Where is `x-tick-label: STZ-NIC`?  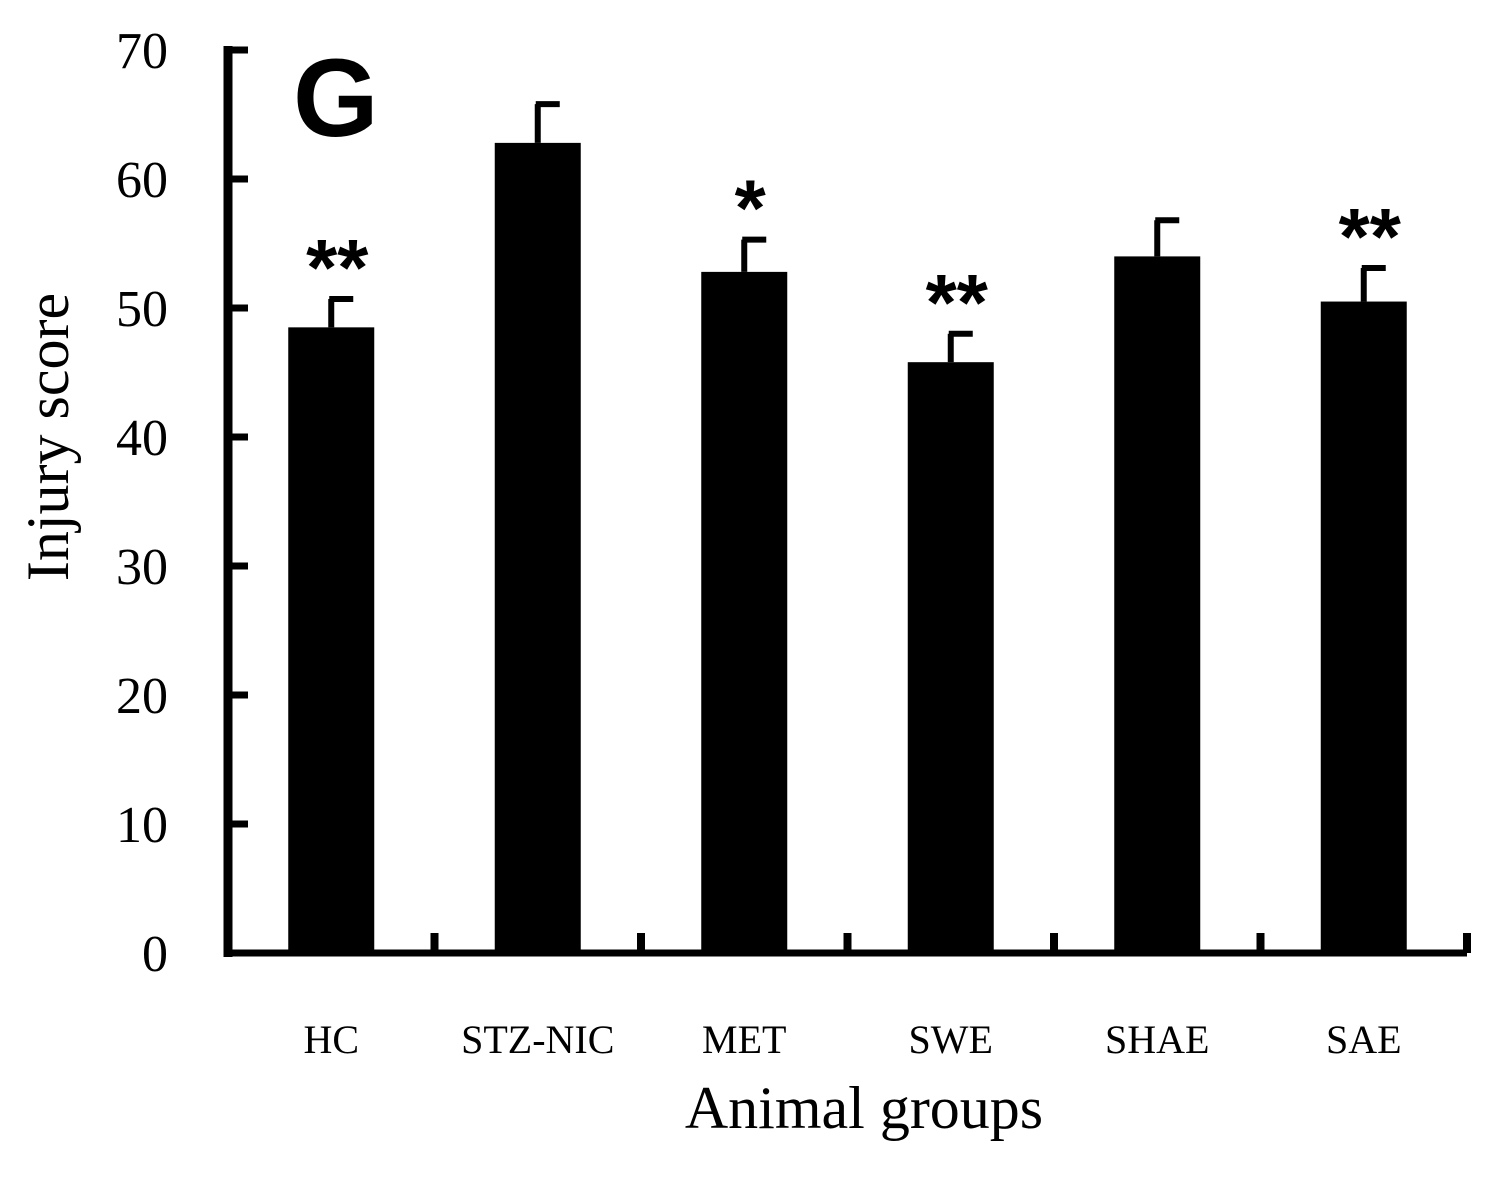 x-tick-label: STZ-NIC is located at coordinates (537, 1039).